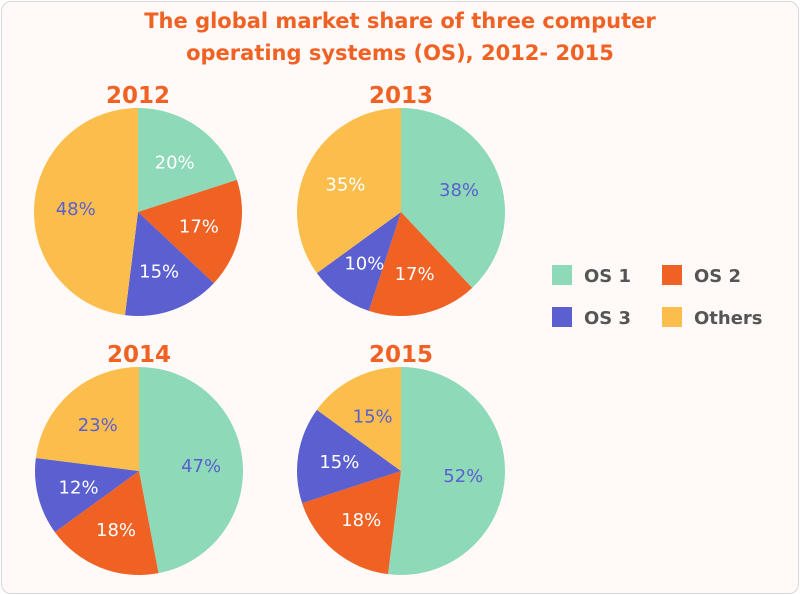  I want to click on legend-label: Others, so click(728, 318).